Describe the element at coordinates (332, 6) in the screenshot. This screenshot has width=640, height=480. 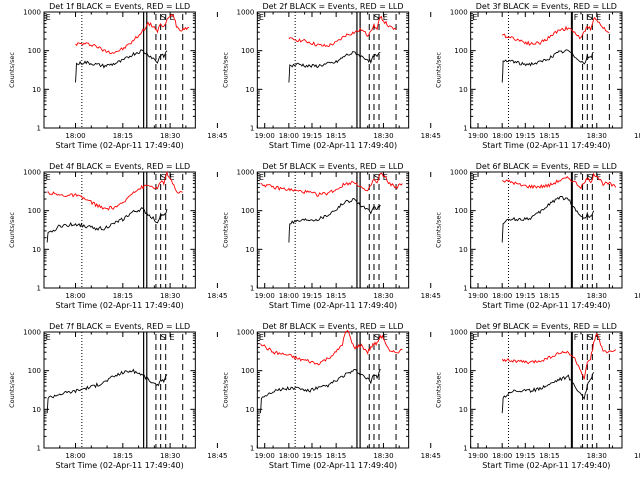
I see `chart-title: Det 2f BLACK = Events, RED = LLD` at that location.